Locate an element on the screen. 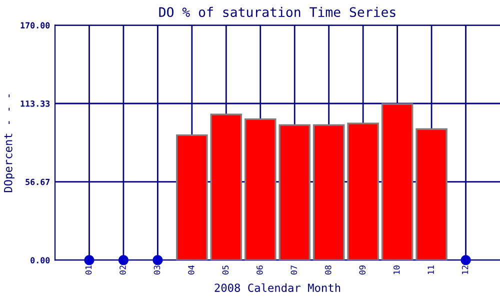 The height and width of the screenshot is (300, 500). x-tick-label: 09 is located at coordinates (362, 270).